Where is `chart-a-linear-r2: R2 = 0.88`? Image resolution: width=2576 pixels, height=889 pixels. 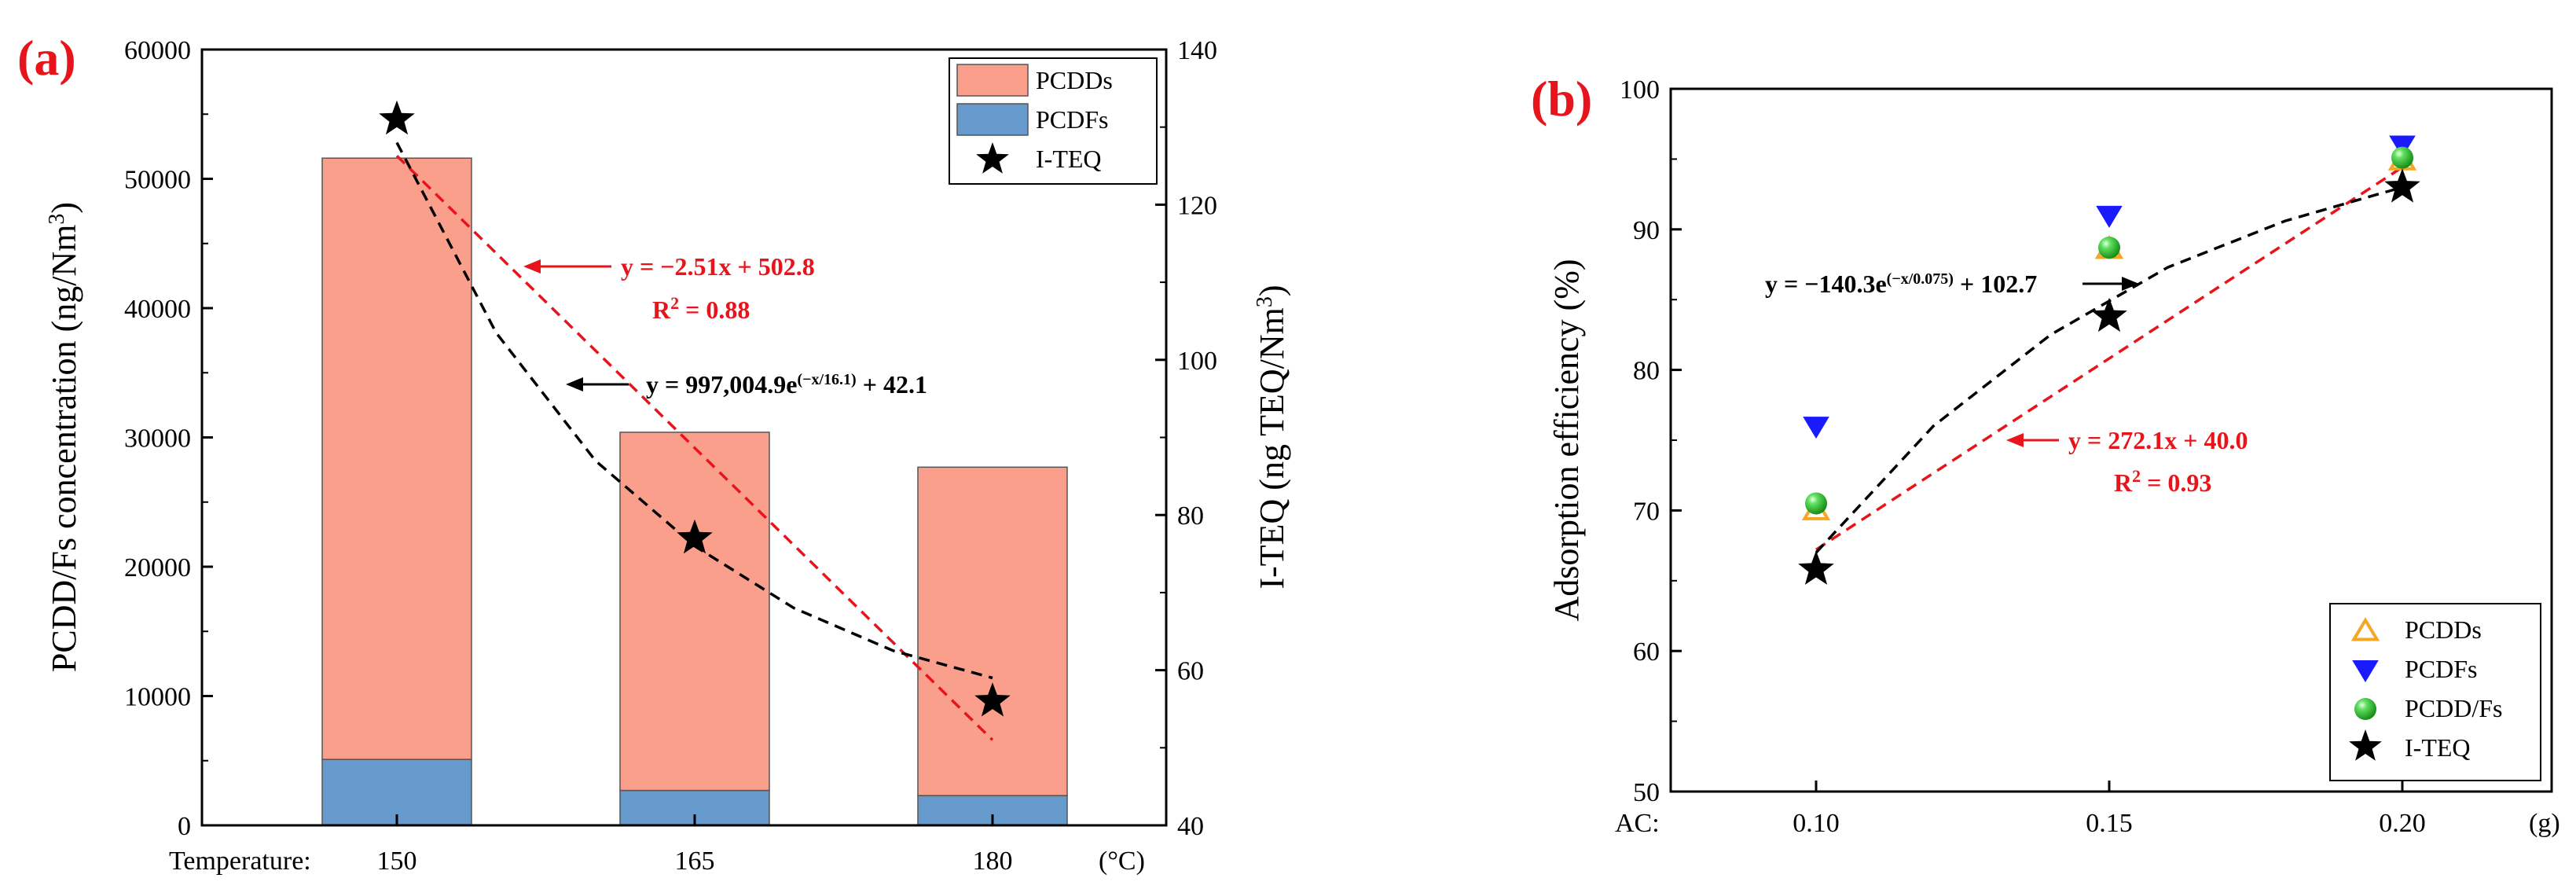 chart-a-linear-r2: R2 = 0.88 is located at coordinates (701, 309).